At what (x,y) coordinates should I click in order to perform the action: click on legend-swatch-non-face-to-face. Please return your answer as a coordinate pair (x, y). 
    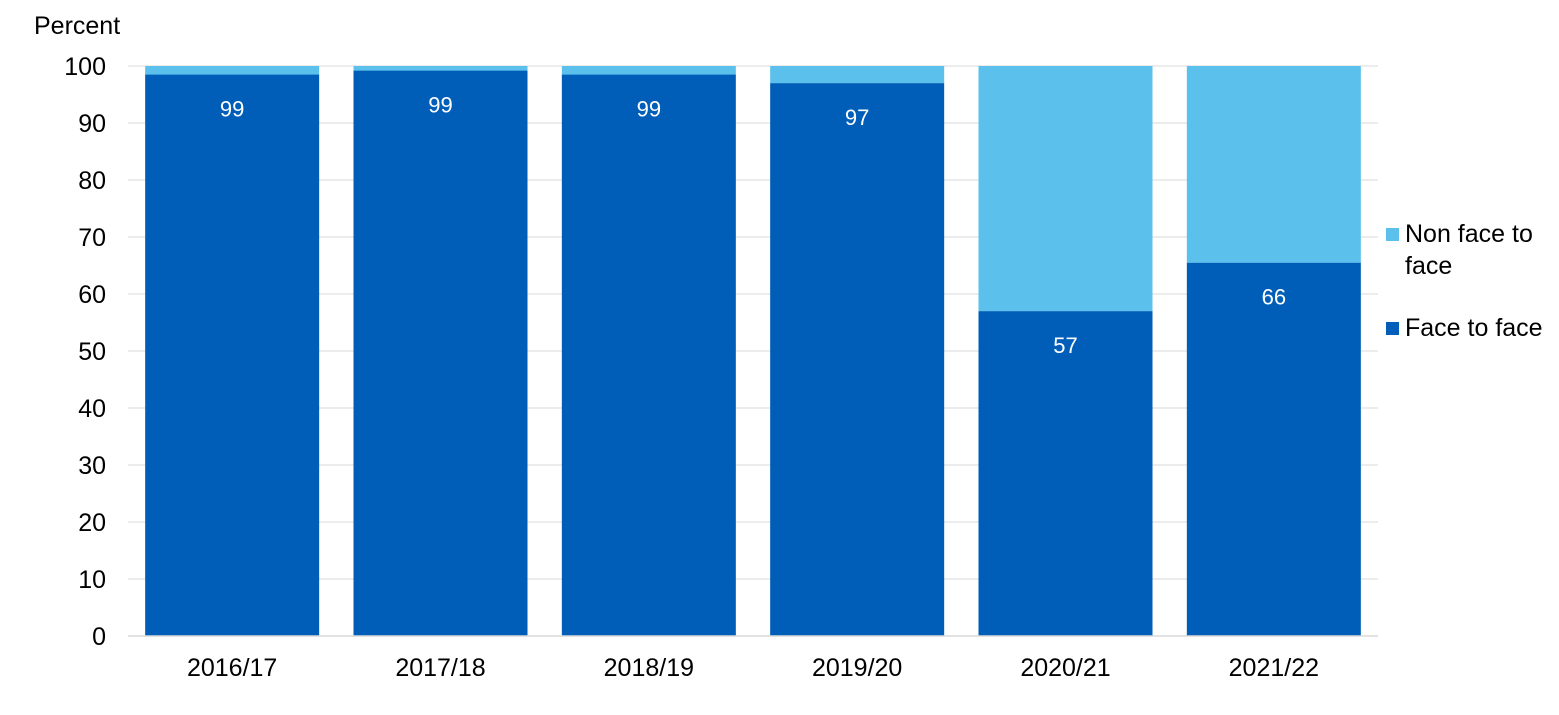
    Looking at the image, I should click on (1392, 234).